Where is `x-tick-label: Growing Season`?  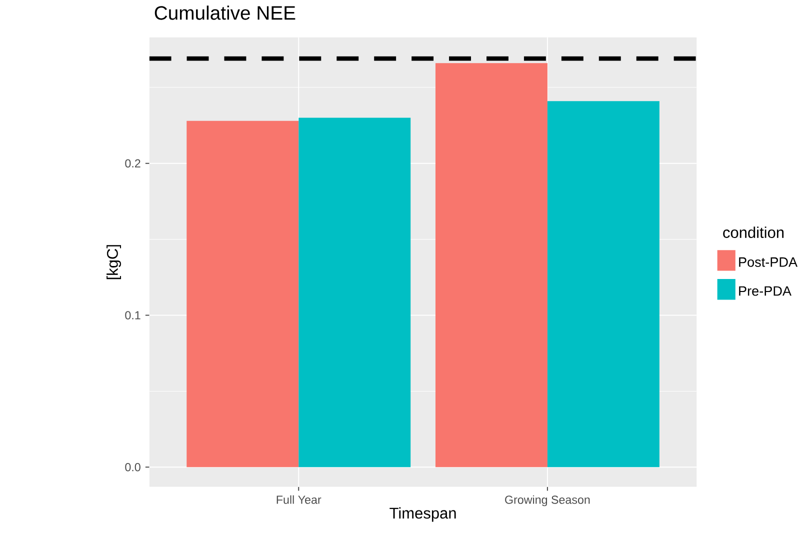
x-tick-label: Growing Season is located at coordinates (547, 500).